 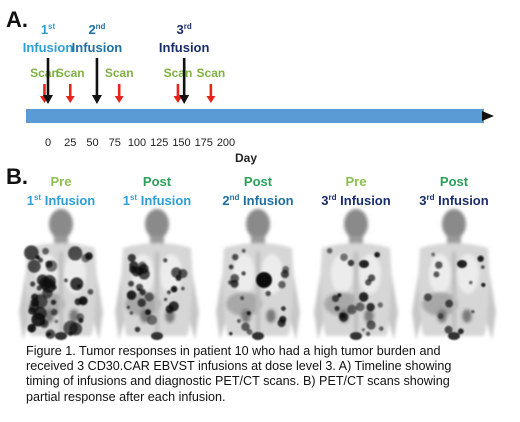 I want to click on scan-column: Post 2nd Infusion, so click(x=258, y=257).